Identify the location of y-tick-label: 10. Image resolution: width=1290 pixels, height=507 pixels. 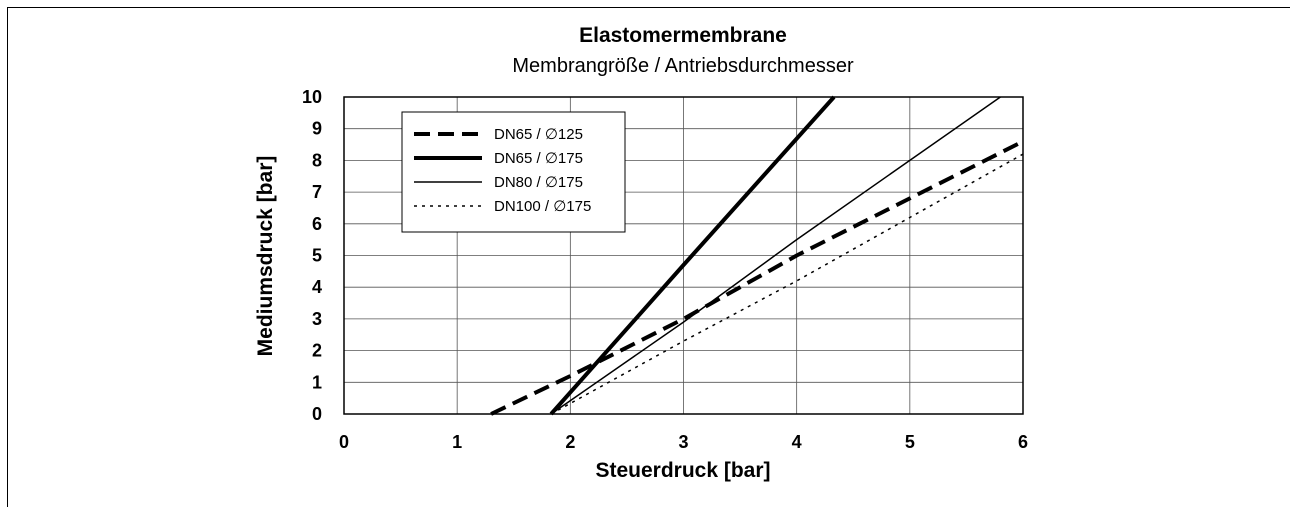
(312, 97).